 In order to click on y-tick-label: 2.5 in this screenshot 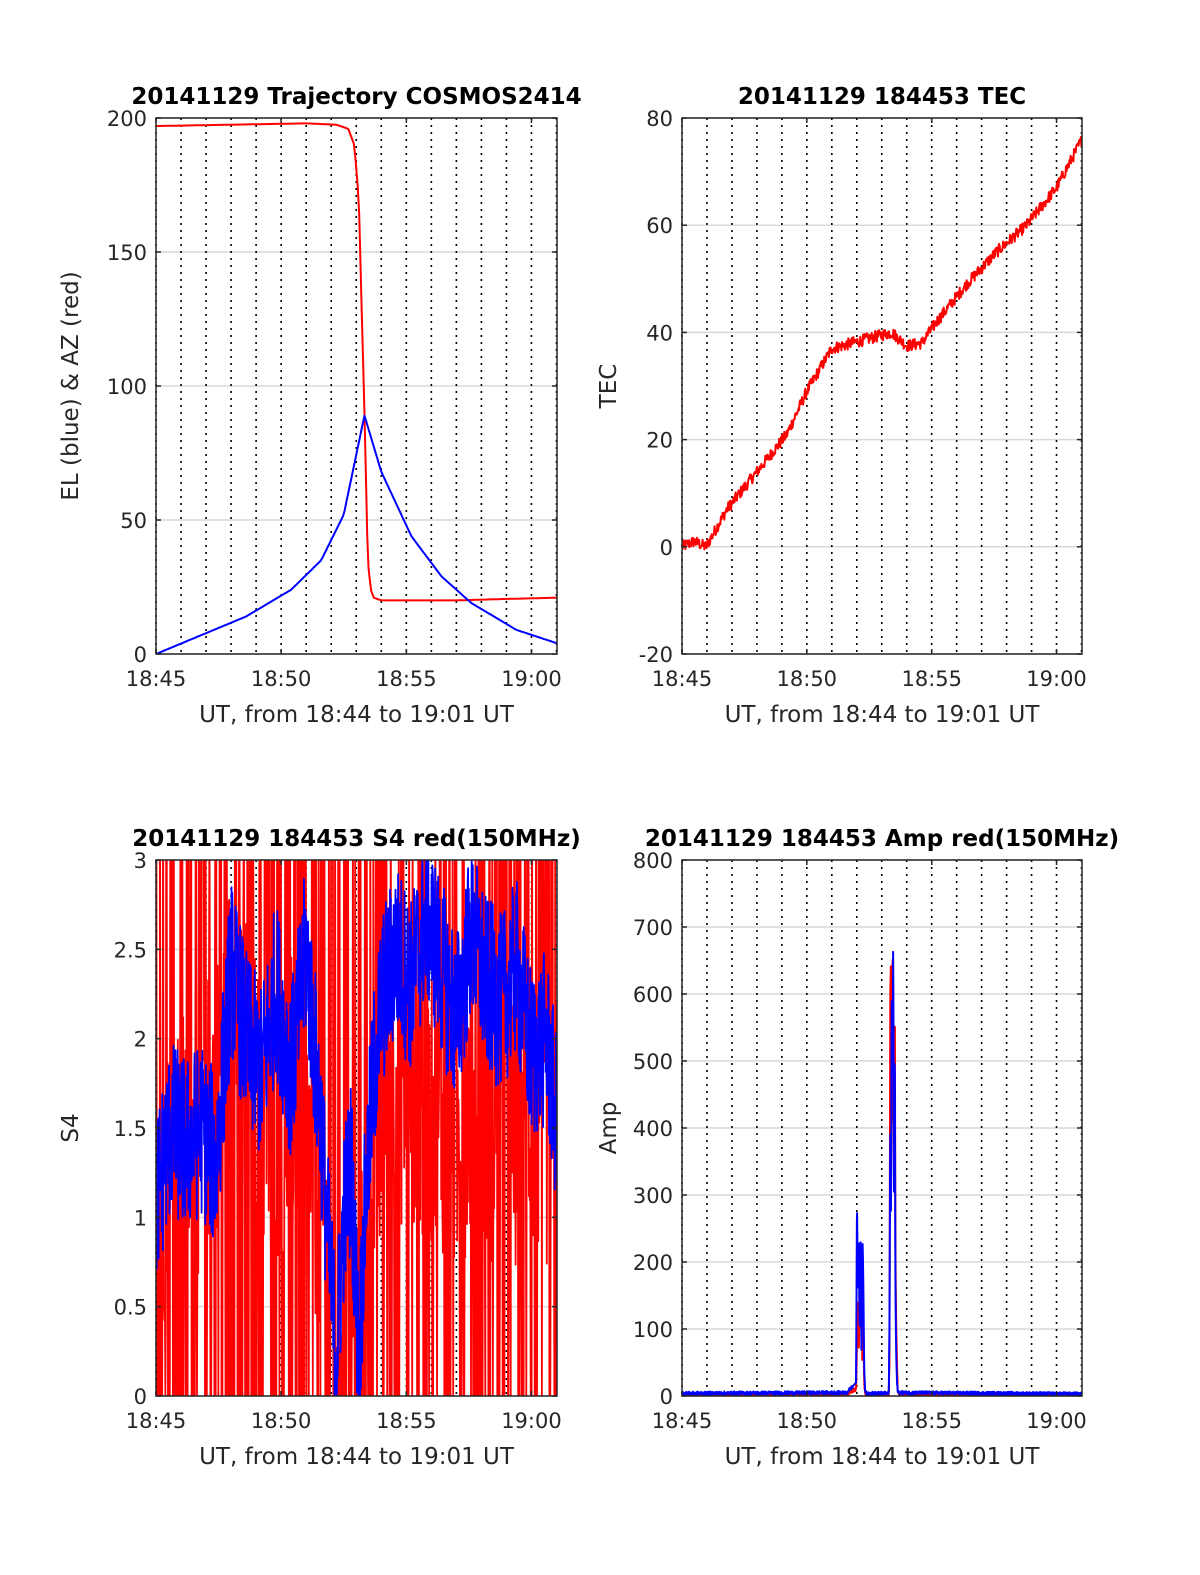, I will do `click(130, 950)`.